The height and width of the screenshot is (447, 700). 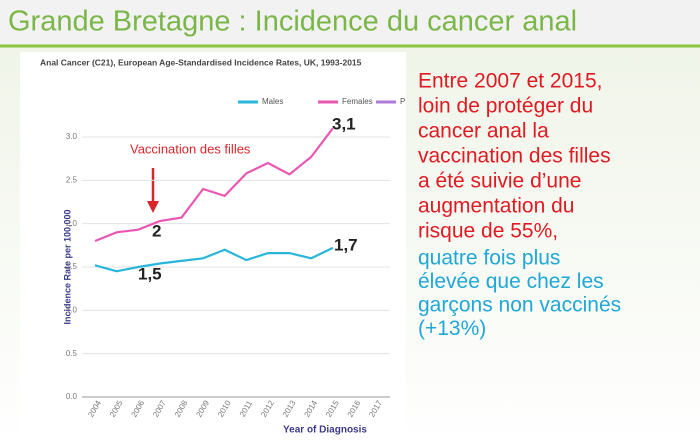 What do you see at coordinates (452, 328) in the screenshot?
I see `commentary-line: (+13%)` at bounding box center [452, 328].